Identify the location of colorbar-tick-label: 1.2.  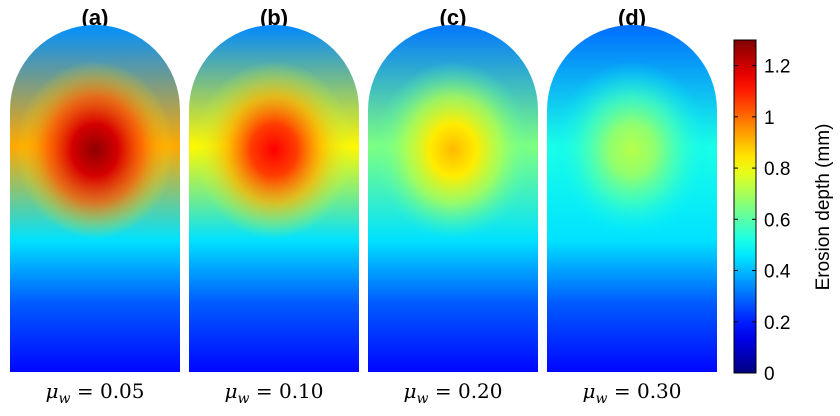
(777, 67).